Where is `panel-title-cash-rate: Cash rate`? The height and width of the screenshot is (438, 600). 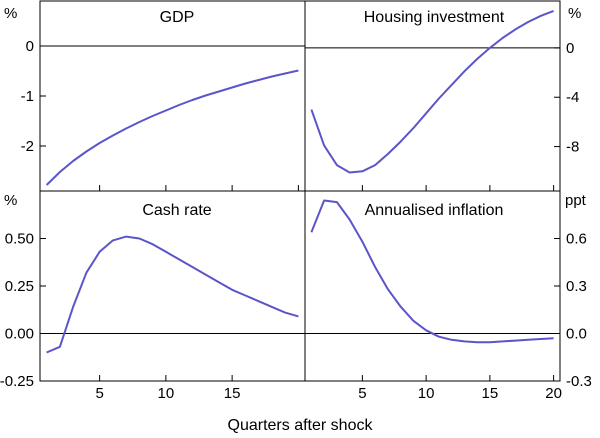
panel-title-cash-rate: Cash rate is located at coordinates (176, 210).